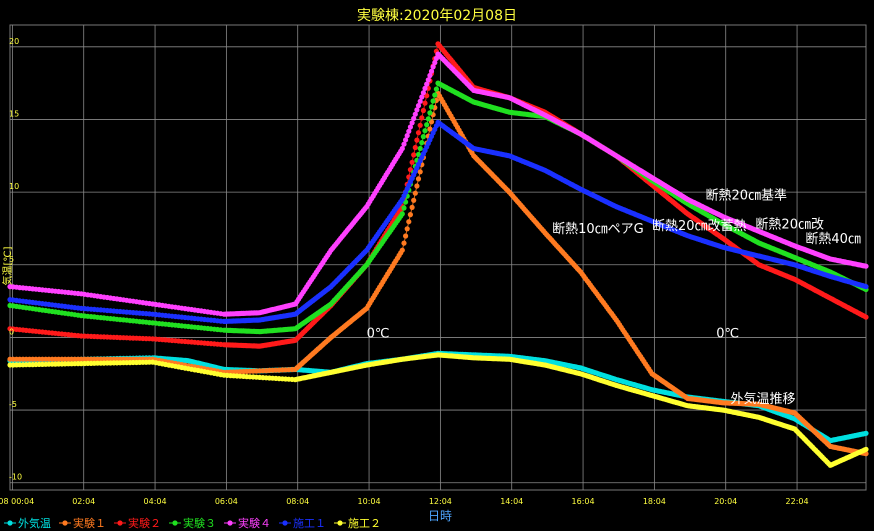 The width and height of the screenshot is (874, 531). Describe the element at coordinates (89, 523) in the screenshot. I see `legend-label: 実験１` at that location.